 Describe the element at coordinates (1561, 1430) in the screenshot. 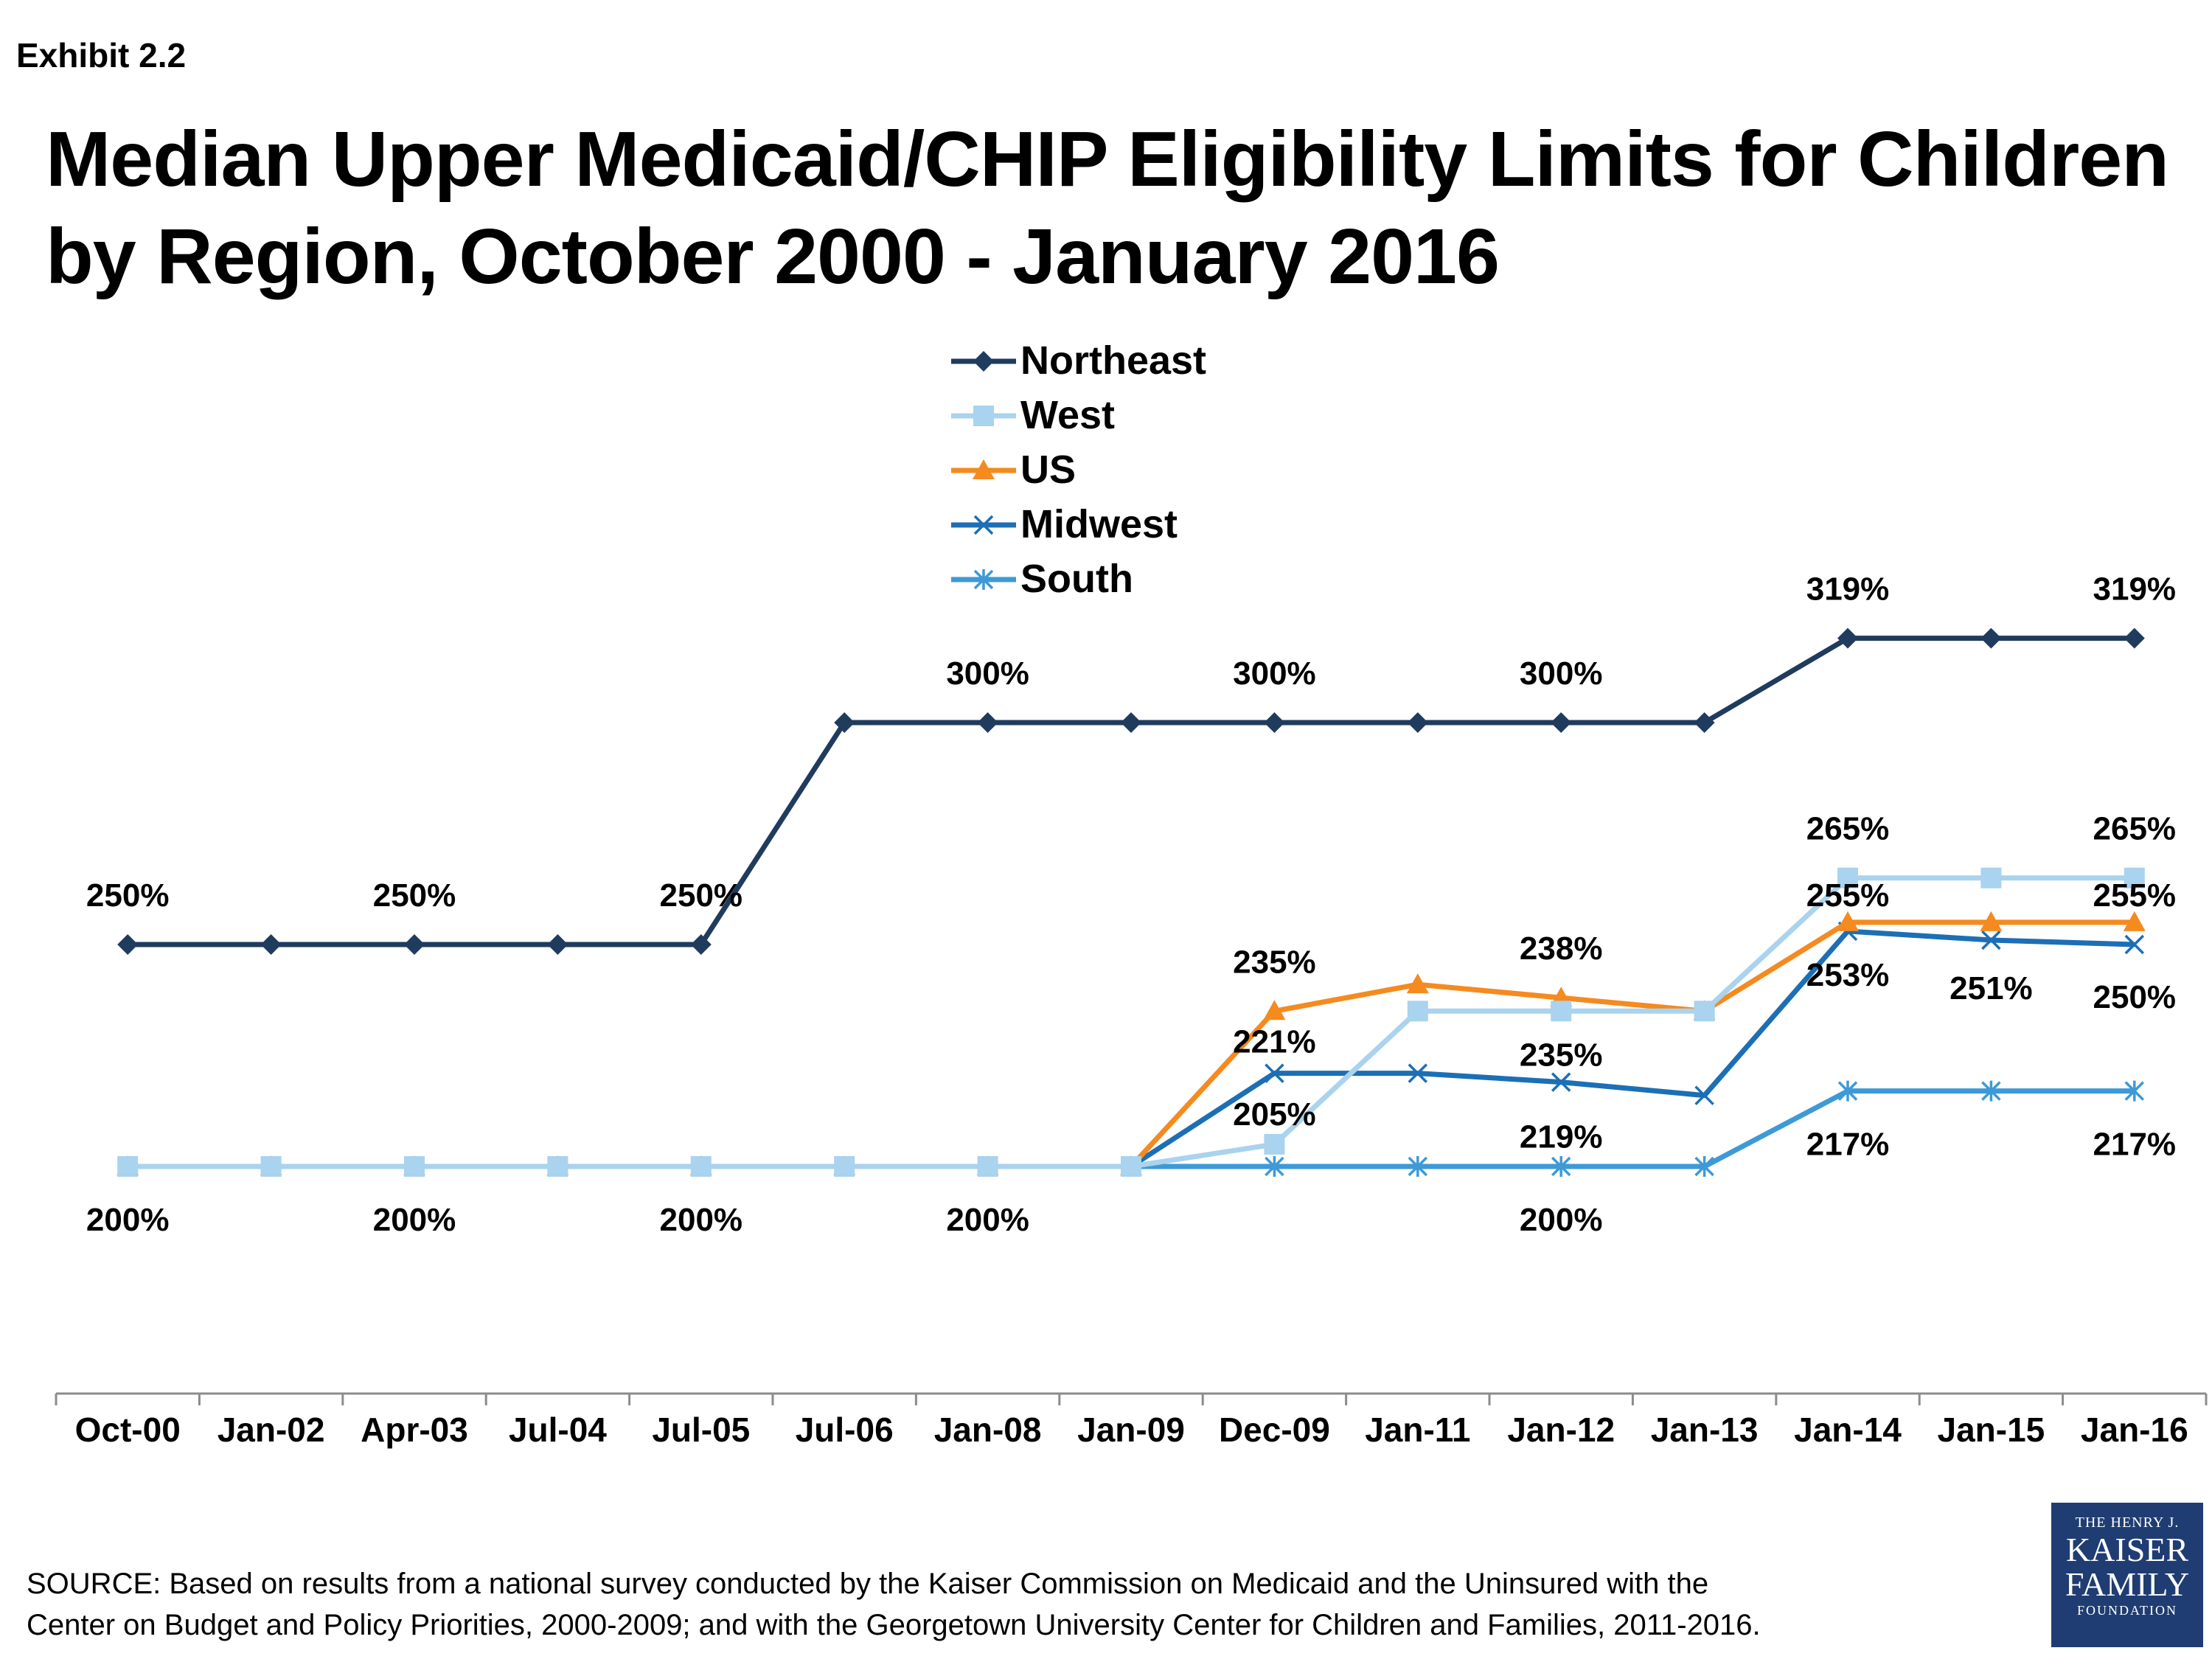

I see `x-tick-label: Jan-12` at that location.